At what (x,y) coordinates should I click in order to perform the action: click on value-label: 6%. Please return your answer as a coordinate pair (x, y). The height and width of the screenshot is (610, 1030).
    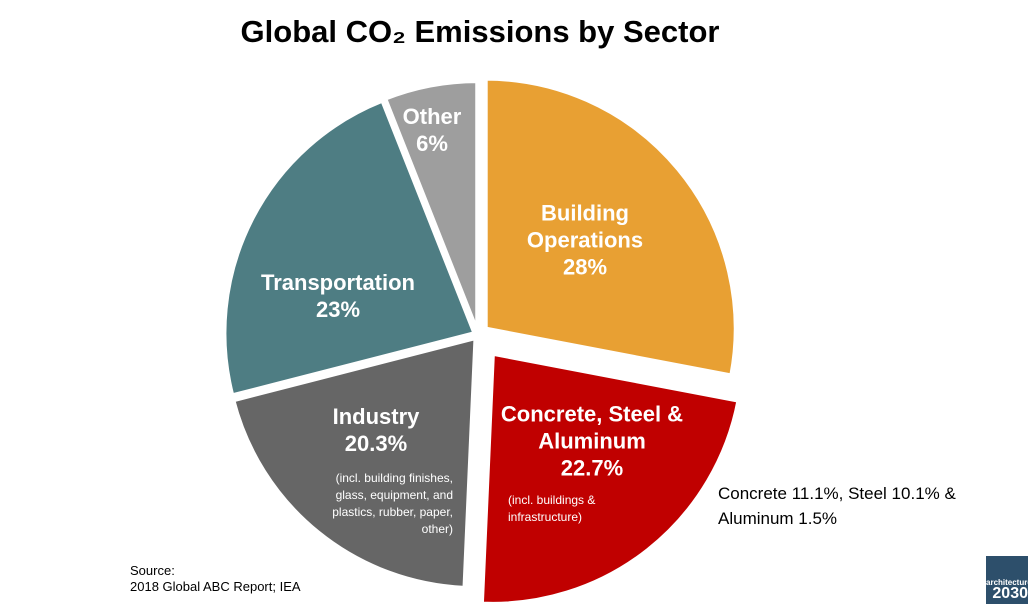
    Looking at the image, I should click on (432, 143).